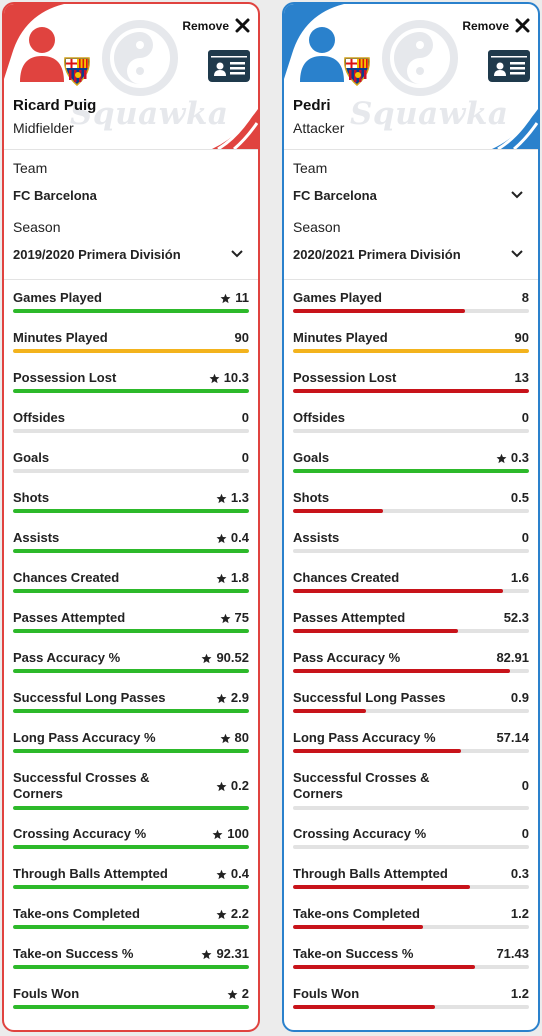  I want to click on stat-row: Possession Lost 10.3, so click(131, 390).